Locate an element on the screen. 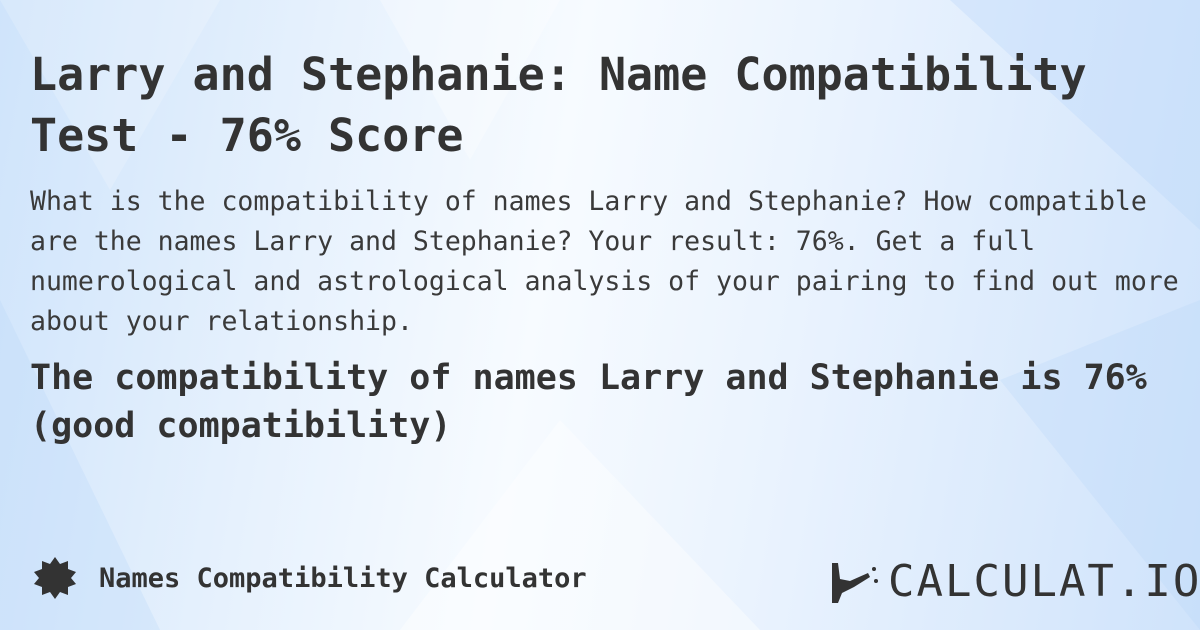 The height and width of the screenshot is (630, 1200). logo-text: CALCULAT.IO is located at coordinates (1044, 581).